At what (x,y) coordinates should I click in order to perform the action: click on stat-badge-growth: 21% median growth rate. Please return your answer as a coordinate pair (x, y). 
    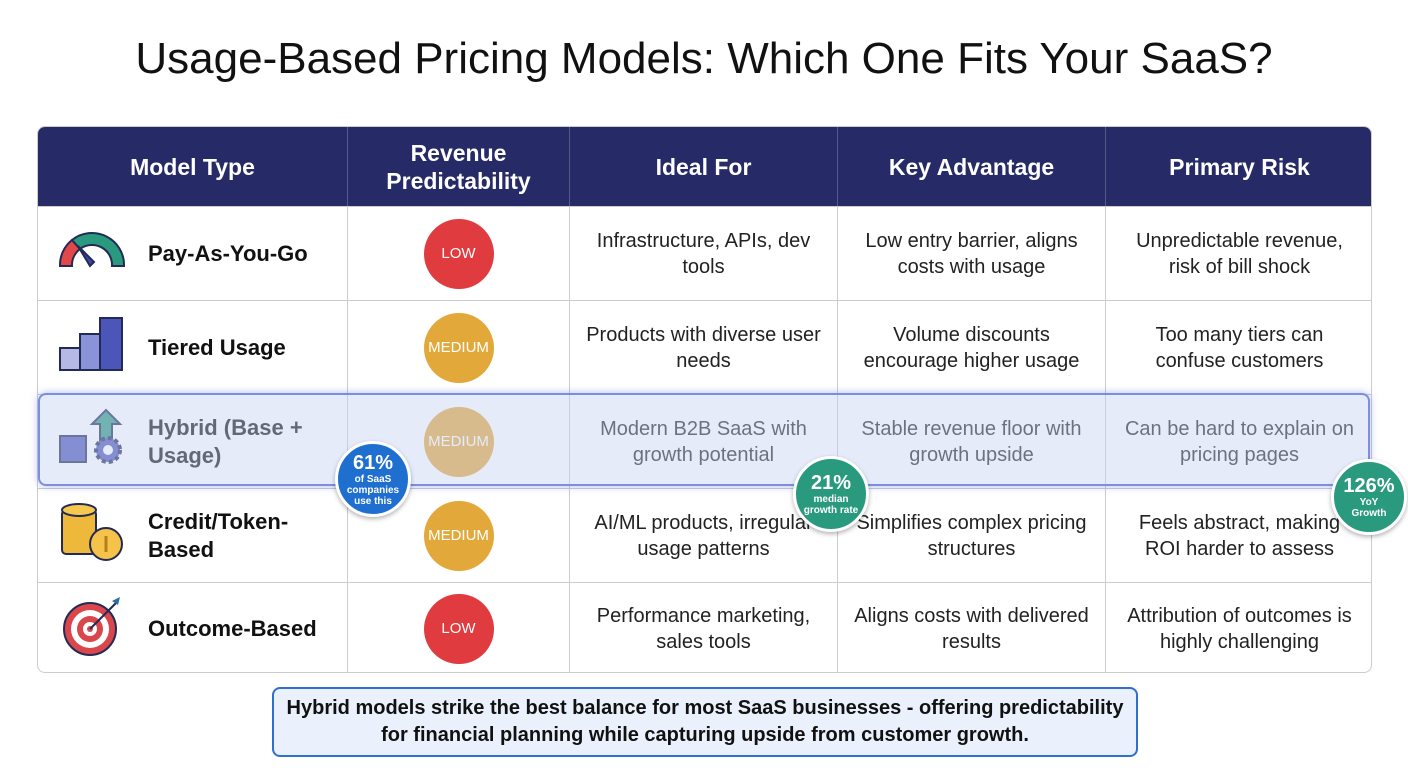
    Looking at the image, I should click on (831, 494).